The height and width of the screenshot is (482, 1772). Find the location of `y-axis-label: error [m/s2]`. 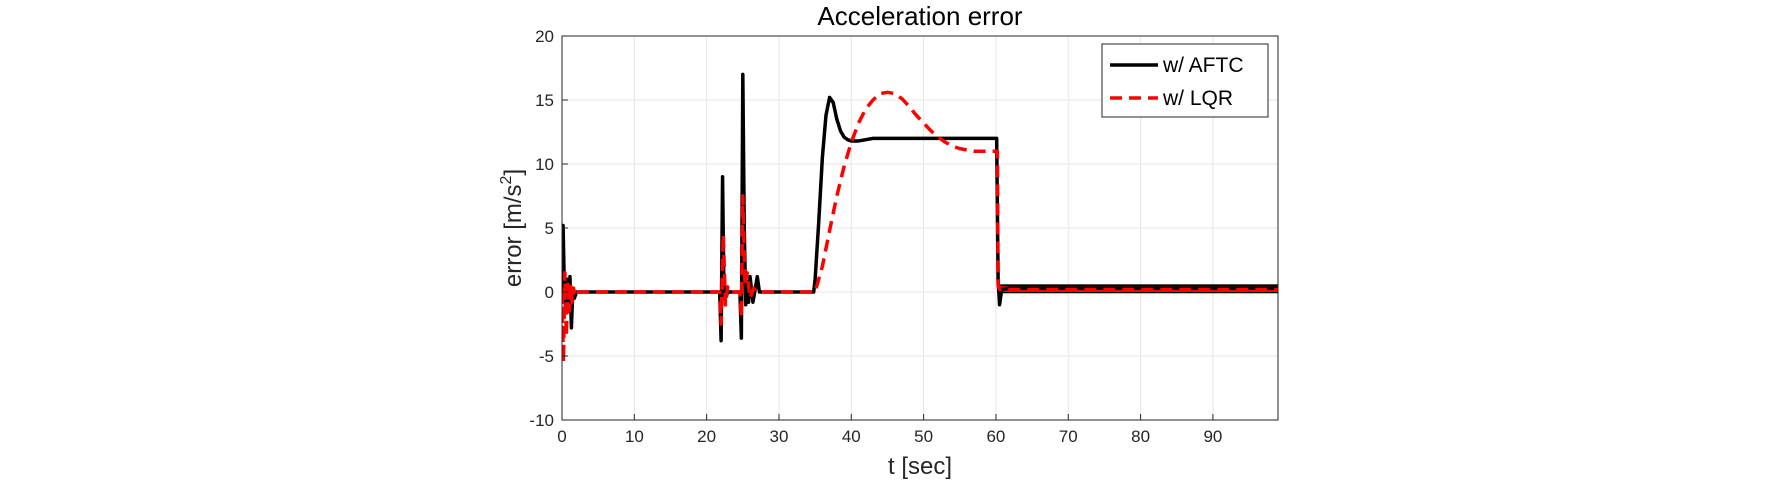

y-axis-label: error [m/s2] is located at coordinates (512, 228).